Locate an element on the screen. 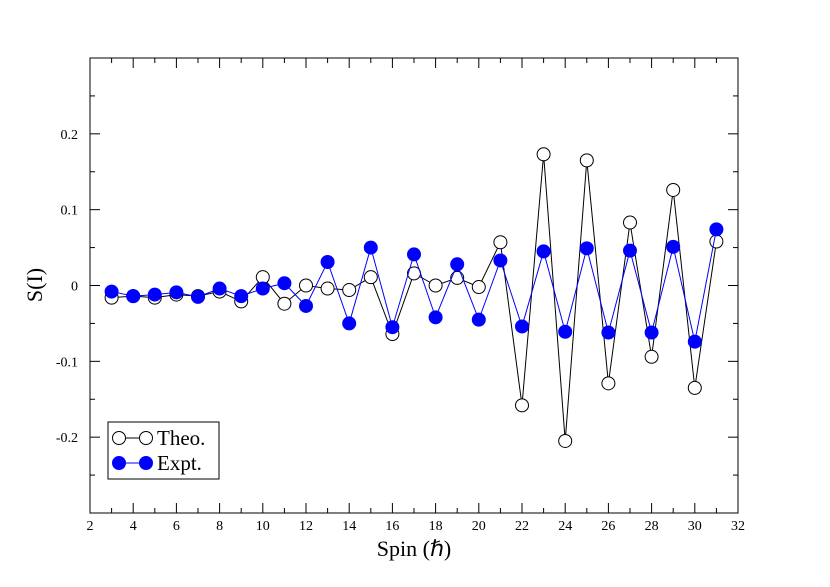  x-tick-label: 28 is located at coordinates (652, 526).